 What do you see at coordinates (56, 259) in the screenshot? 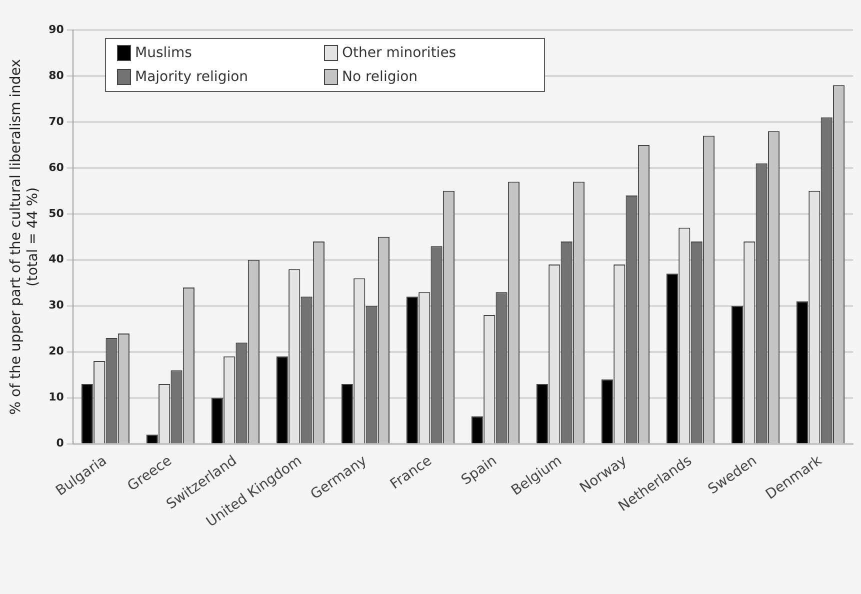
I see `y-tick-label: 40` at bounding box center [56, 259].